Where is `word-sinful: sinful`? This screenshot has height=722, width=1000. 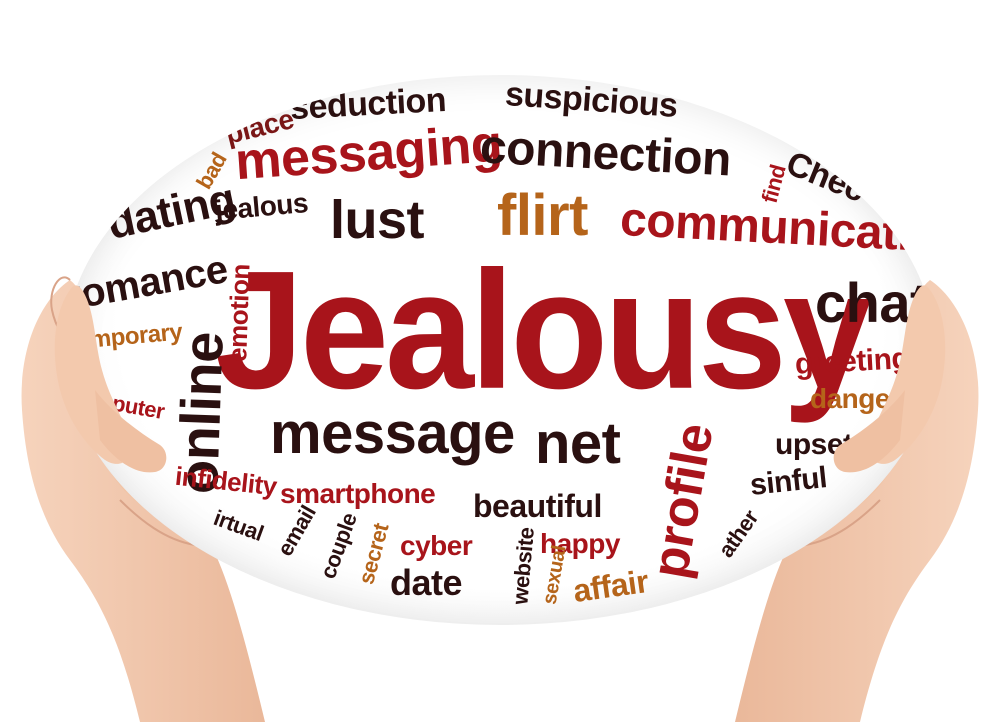 word-sinful: sinful is located at coordinates (788, 481).